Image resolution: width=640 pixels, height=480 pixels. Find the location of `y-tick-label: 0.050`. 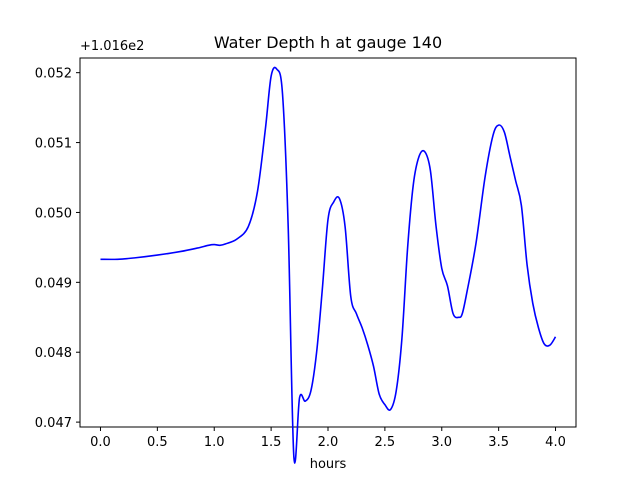

y-tick-label: 0.050 is located at coordinates (53, 213).